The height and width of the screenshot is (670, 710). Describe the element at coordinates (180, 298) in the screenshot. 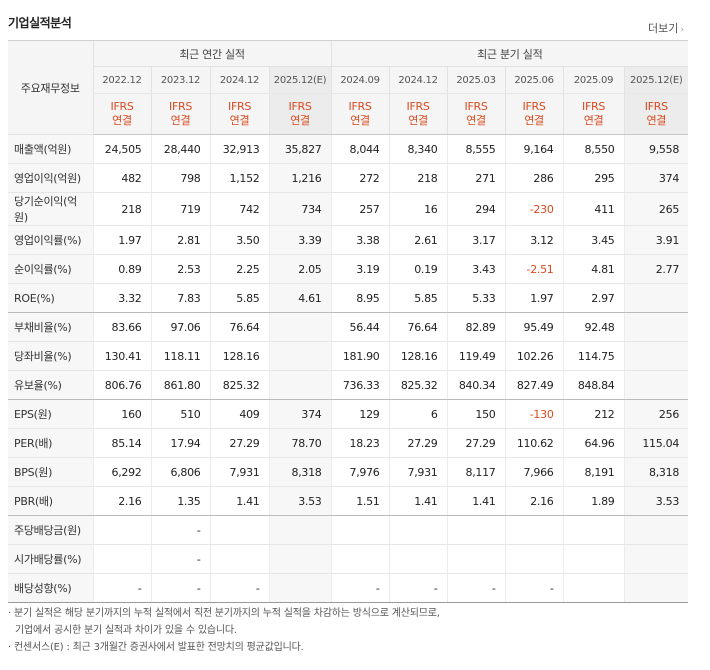

I see `table-cell: 7.83` at that location.